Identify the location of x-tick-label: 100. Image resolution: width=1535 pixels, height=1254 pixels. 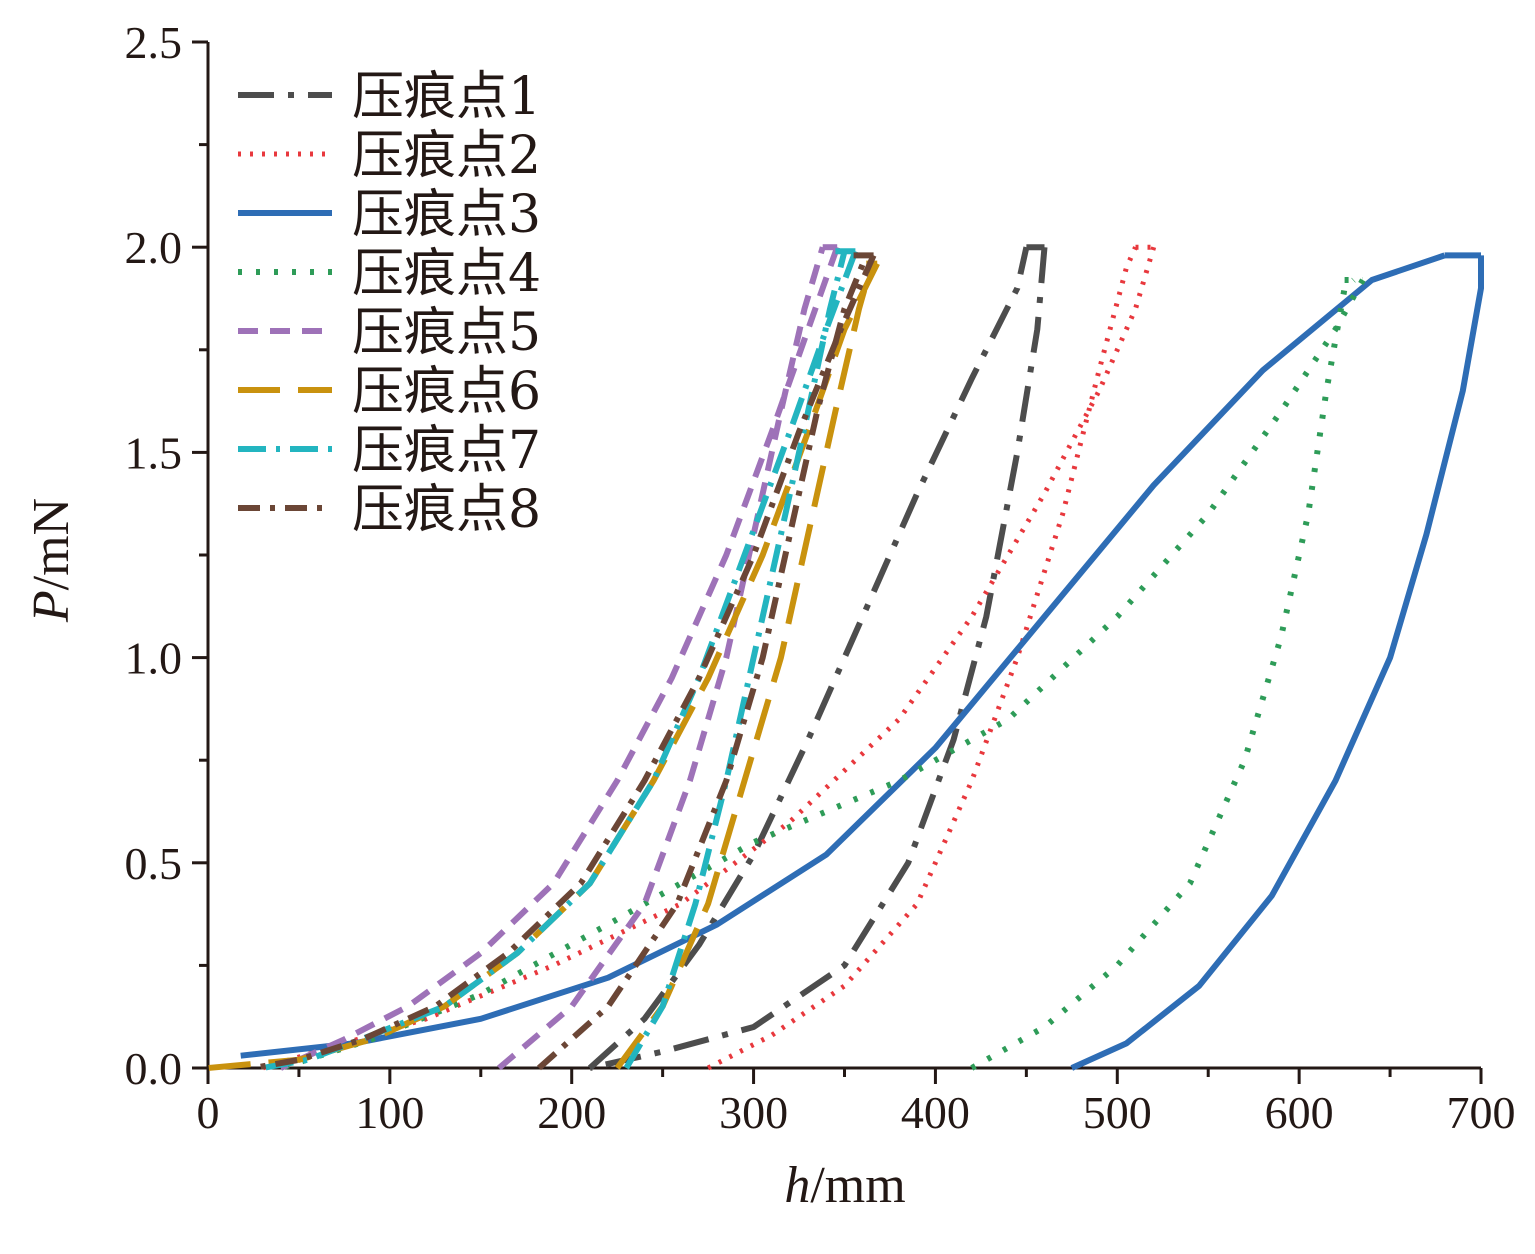
(389, 1112).